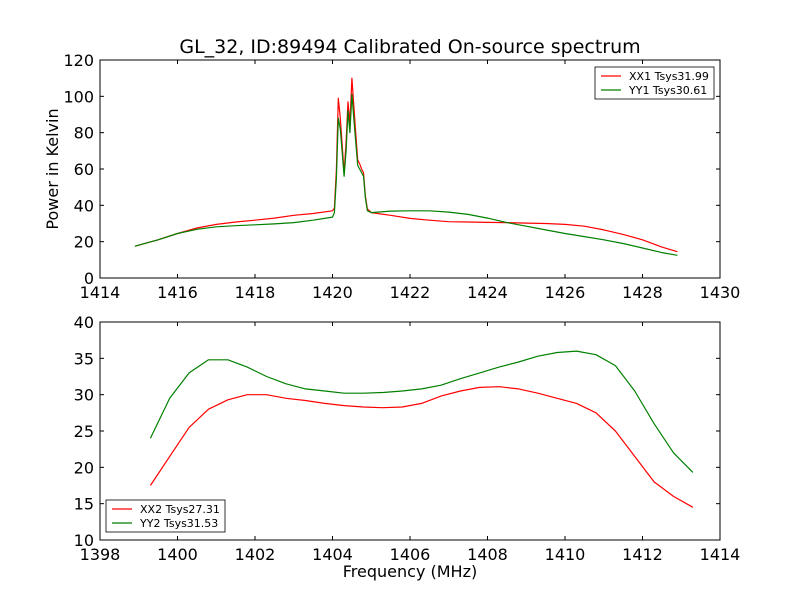 This screenshot has height=600, width=800. I want to click on y-tick-label: 30, so click(84, 395).